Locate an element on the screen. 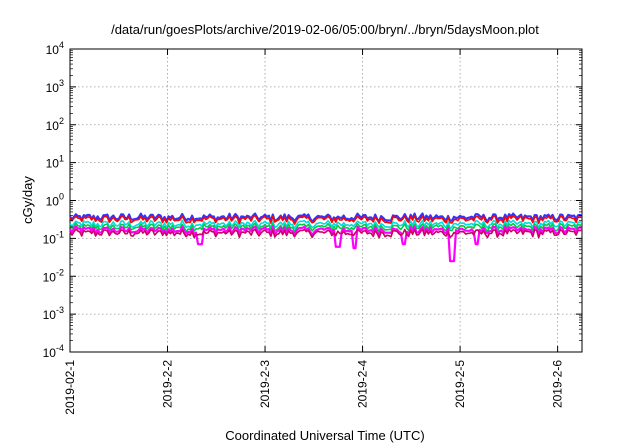 This screenshot has height=448, width=640. x-axis-label: Coordinated Universal Time (UTC) is located at coordinates (324, 435).